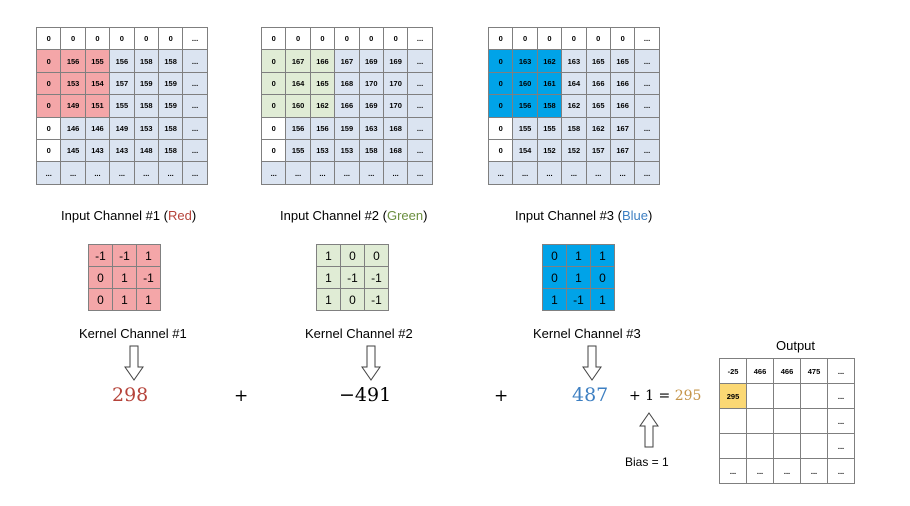  I want to click on up-arrow-icon, so click(649, 430).